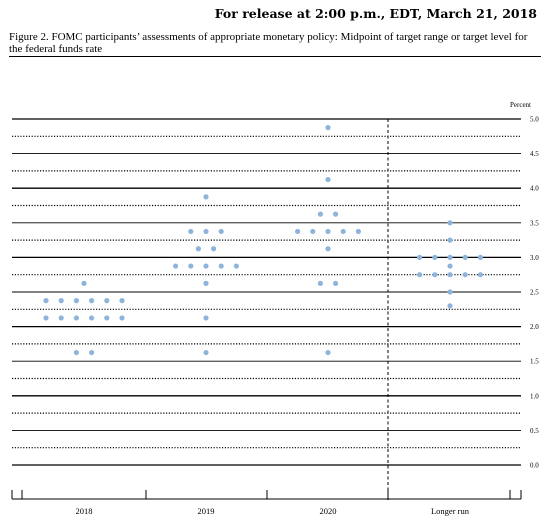  What do you see at coordinates (534, 431) in the screenshot?
I see `y-tick-label: 0.5` at bounding box center [534, 431].